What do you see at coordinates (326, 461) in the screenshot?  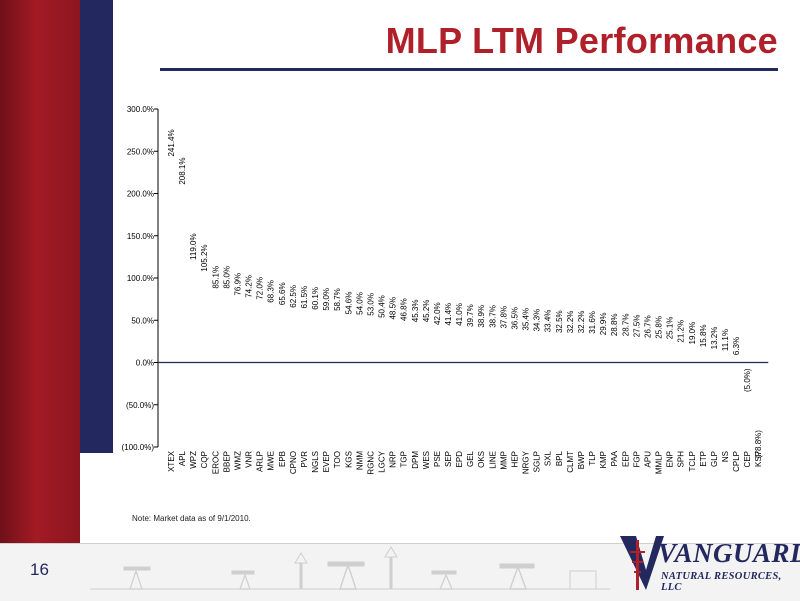 I see `category-label: EVEP` at bounding box center [326, 461].